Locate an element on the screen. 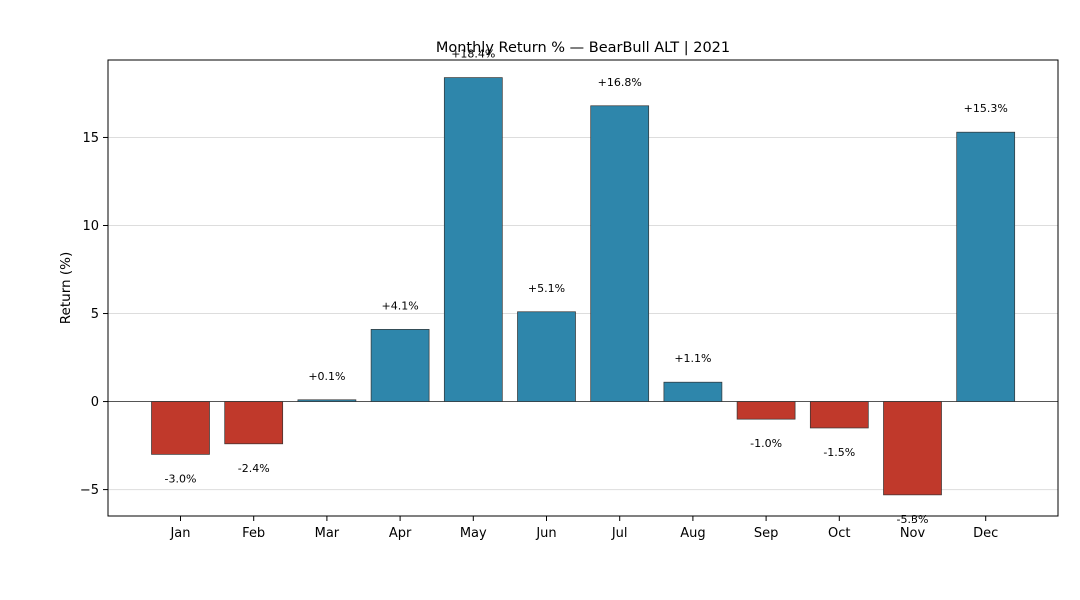  x-tick-label: Nov is located at coordinates (913, 533).